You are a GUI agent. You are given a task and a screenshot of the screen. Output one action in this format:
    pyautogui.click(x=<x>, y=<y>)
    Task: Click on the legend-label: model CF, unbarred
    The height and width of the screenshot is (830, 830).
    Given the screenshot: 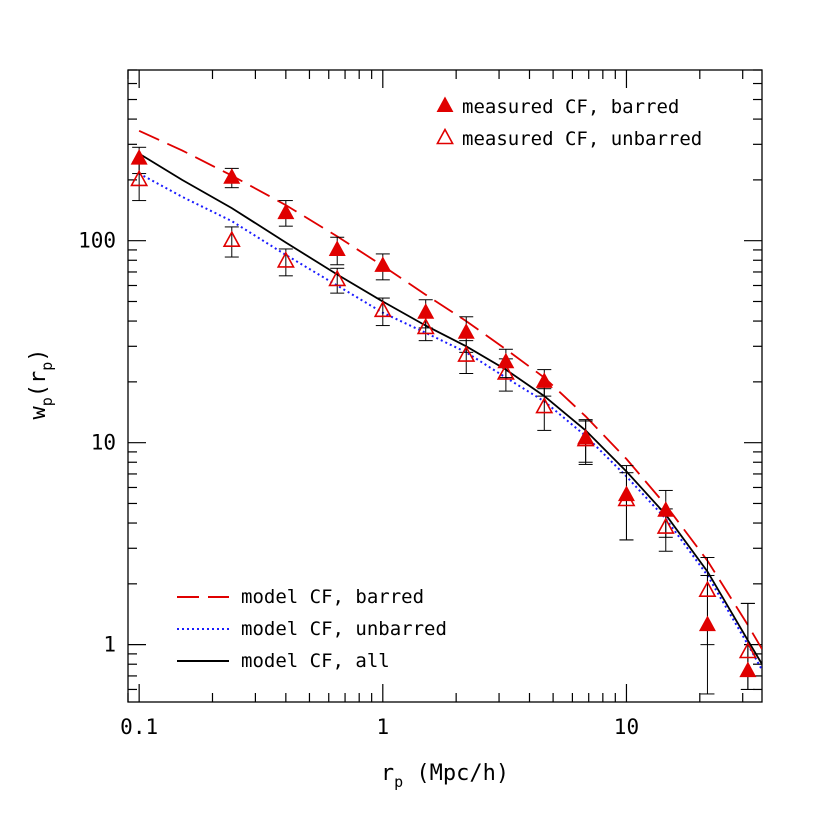 What is the action you would take?
    pyautogui.click(x=344, y=629)
    